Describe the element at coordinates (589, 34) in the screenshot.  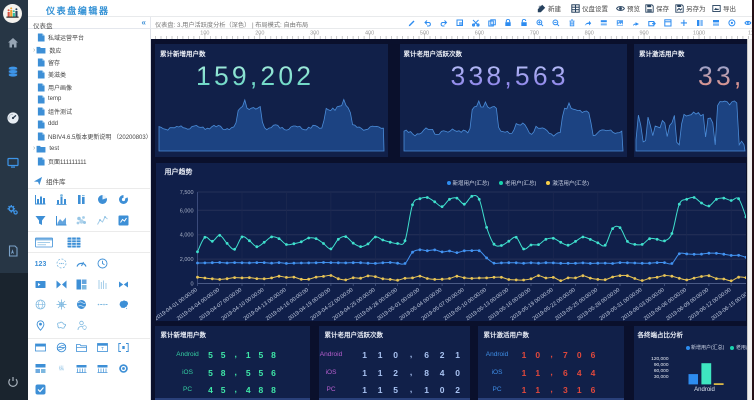
I see `svg-text: 800` at that location.